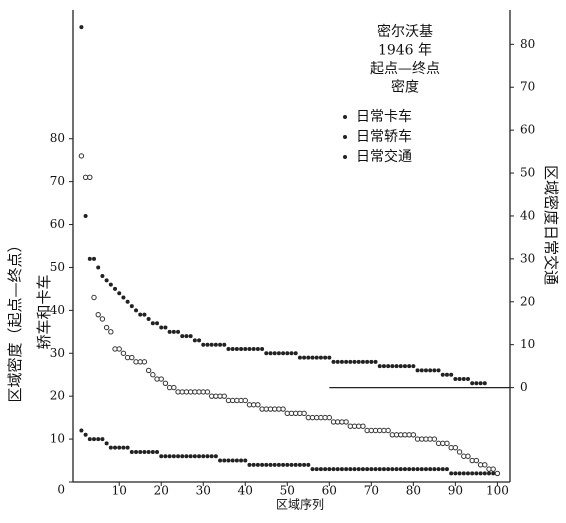  I want to click on y2-tick-label: 40, so click(527, 215).